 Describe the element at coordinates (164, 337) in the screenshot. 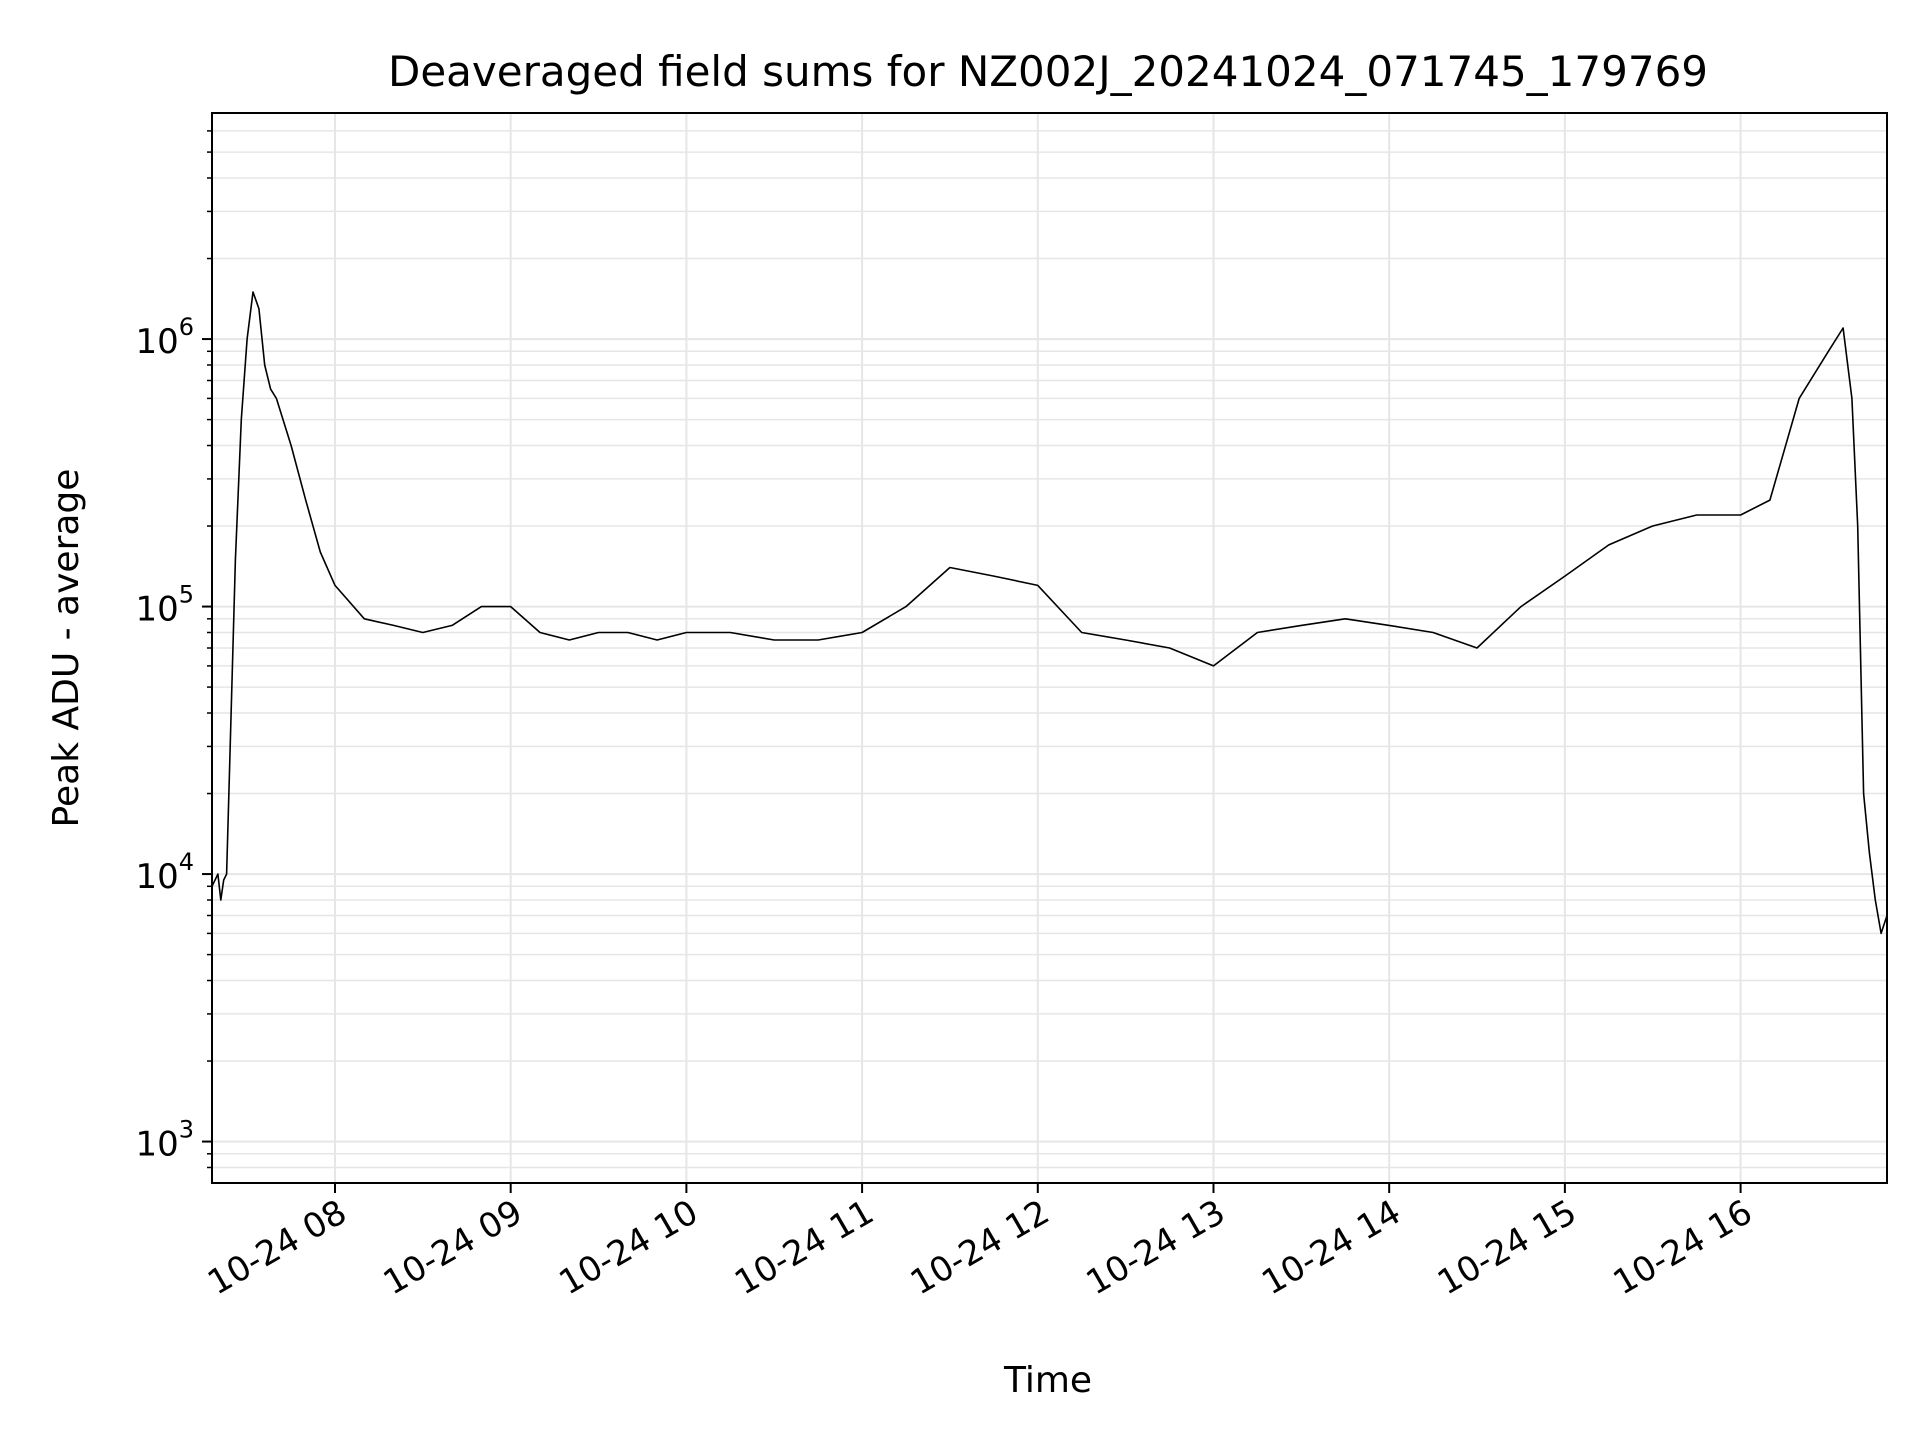

I see `y-tick-label: 10⁶` at that location.